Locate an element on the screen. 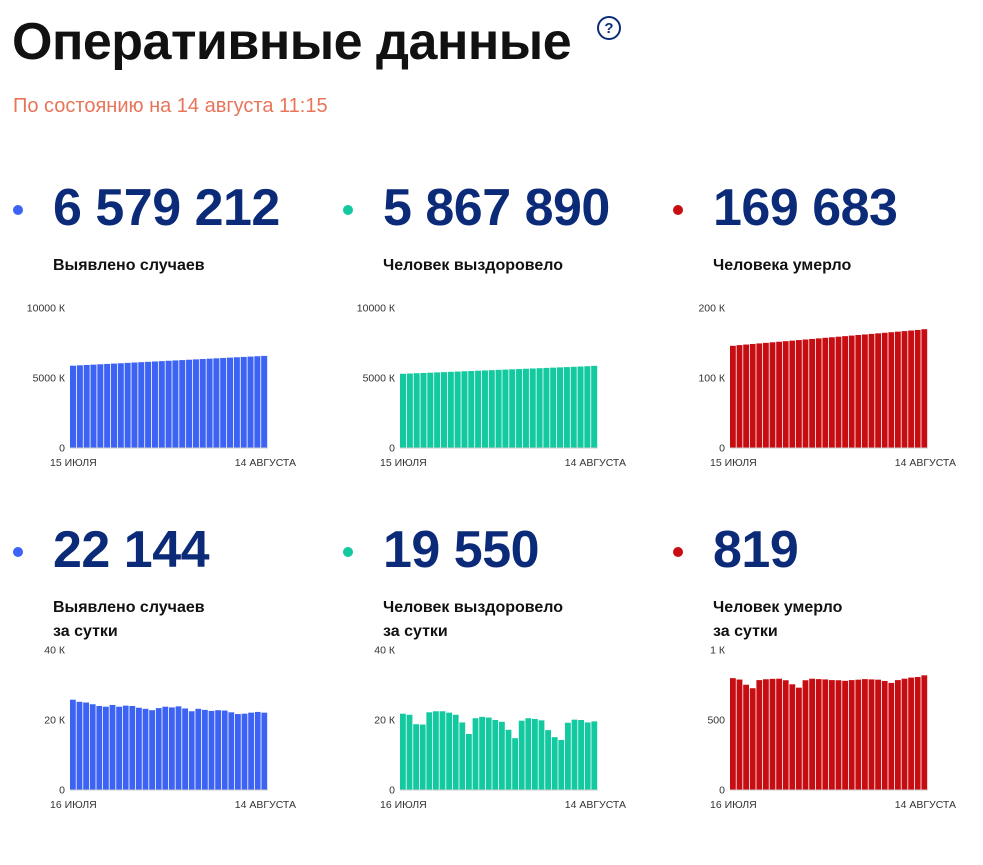  label-line-1: Человека умерло is located at coordinates (782, 265).